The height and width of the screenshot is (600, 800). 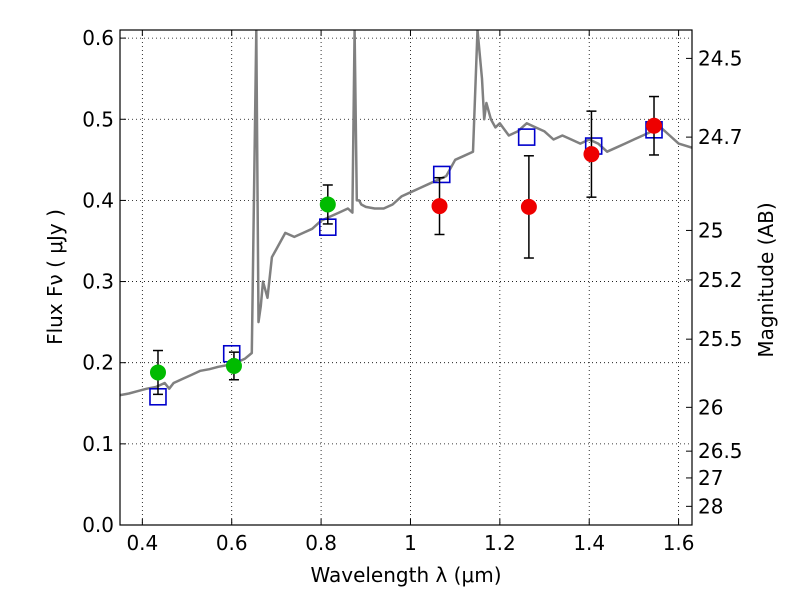 What do you see at coordinates (500, 543) in the screenshot?
I see `x-tick-label: 1.2` at bounding box center [500, 543].